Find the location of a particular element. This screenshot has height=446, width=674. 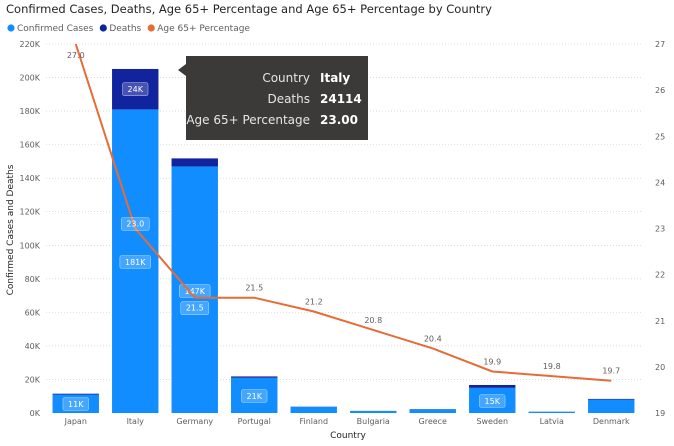

tooltip-value-0: Italy is located at coordinates (335, 78).